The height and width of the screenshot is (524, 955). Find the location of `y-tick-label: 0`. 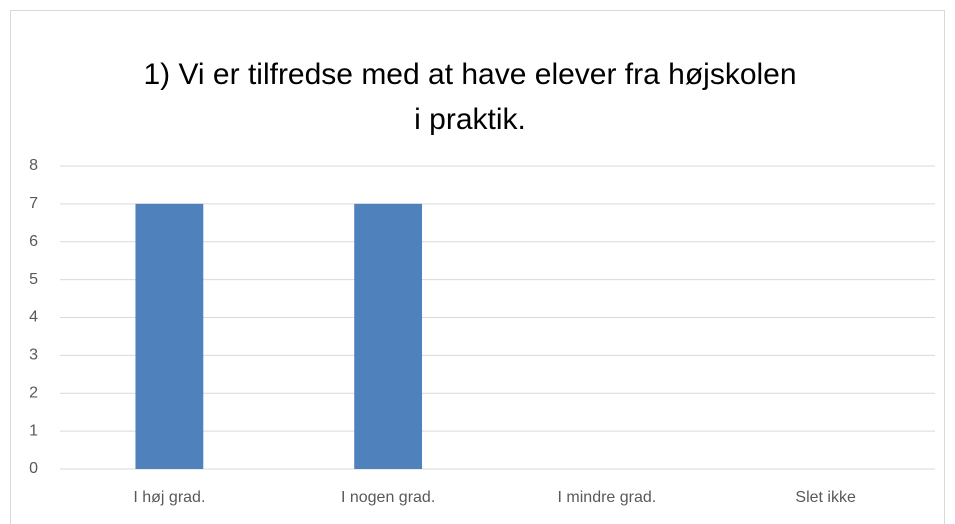

y-tick-label: 0 is located at coordinates (33, 468).